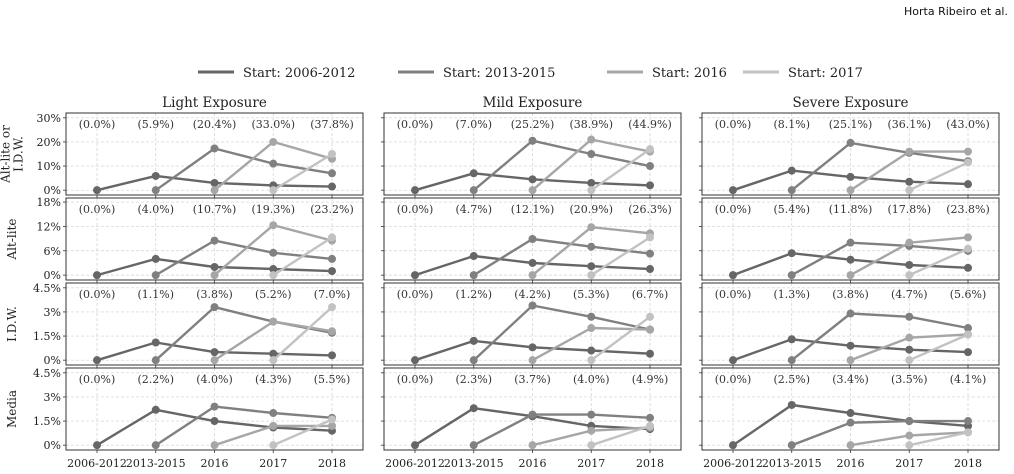 The height and width of the screenshot is (474, 1014). What do you see at coordinates (792, 463) in the screenshot?
I see `x-tick-label: 2013-2015` at bounding box center [792, 463].